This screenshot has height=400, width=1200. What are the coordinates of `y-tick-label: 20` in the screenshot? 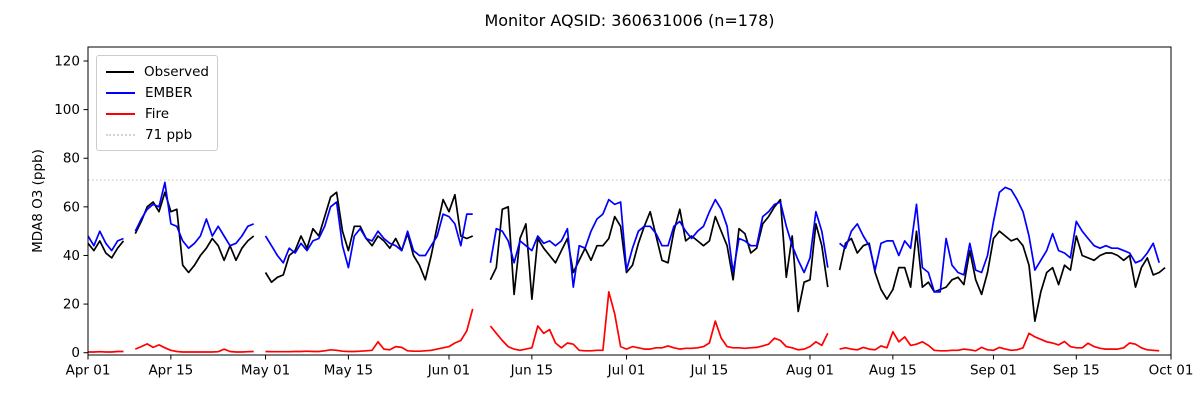 It's located at (71, 305).